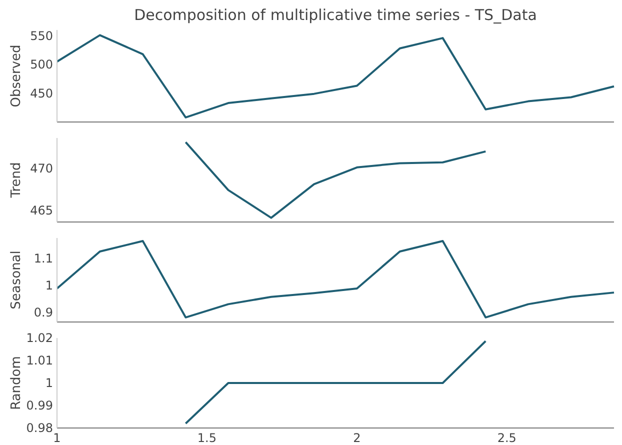 The height and width of the screenshot is (445, 622). Describe the element at coordinates (41, 65) in the screenshot. I see `y-tick-label: 500` at that location.